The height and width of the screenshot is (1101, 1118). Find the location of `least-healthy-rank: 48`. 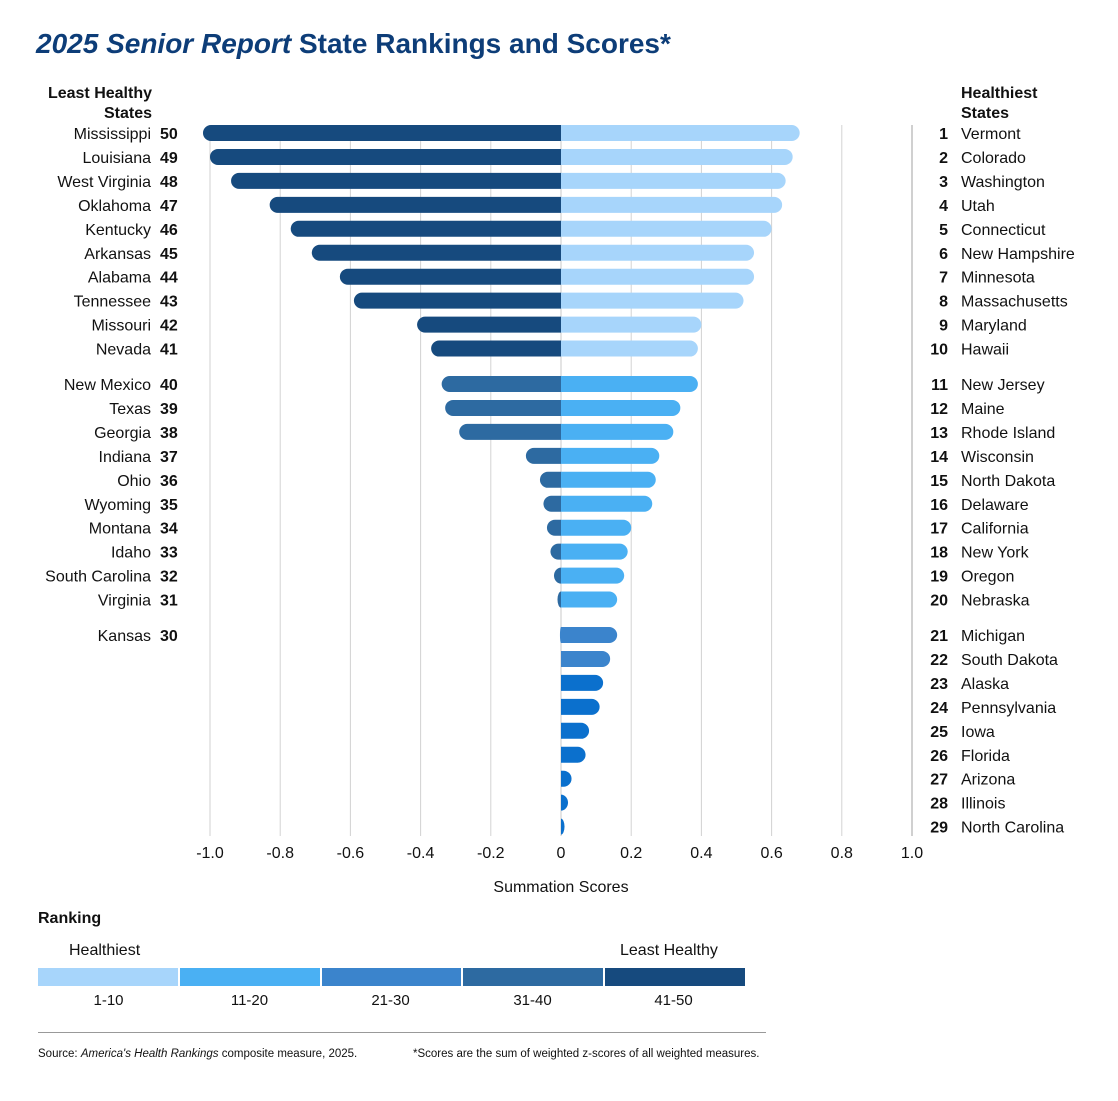

least-healthy-rank: 48 is located at coordinates (169, 182).